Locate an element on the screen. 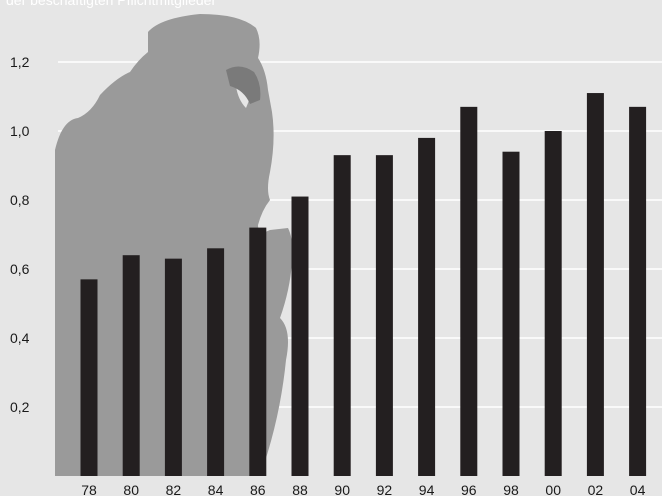  x-tick-label: 98 is located at coordinates (511, 489).